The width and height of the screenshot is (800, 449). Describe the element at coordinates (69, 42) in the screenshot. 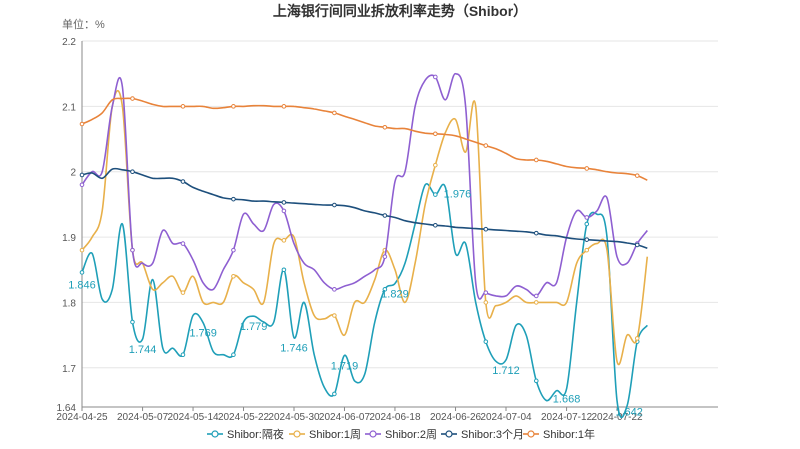

I see `y-tick-label: 2.2` at that location.